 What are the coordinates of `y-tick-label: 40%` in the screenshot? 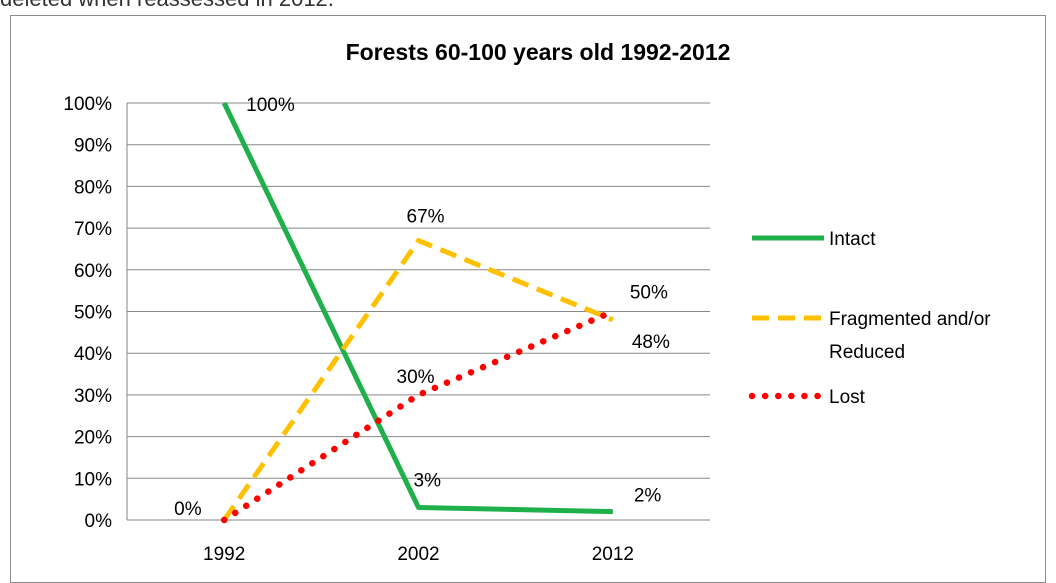 It's located at (93, 354).